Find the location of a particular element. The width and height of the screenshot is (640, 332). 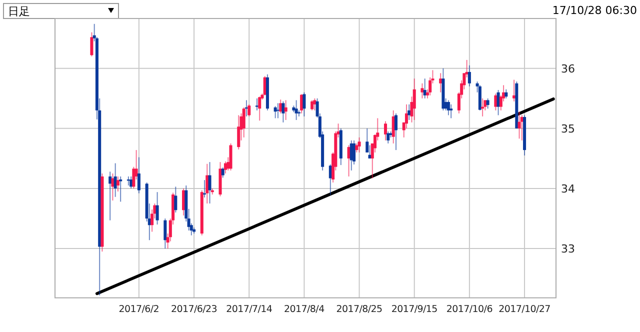

text: 17/10/28 06:30 is located at coordinates (594, 10).